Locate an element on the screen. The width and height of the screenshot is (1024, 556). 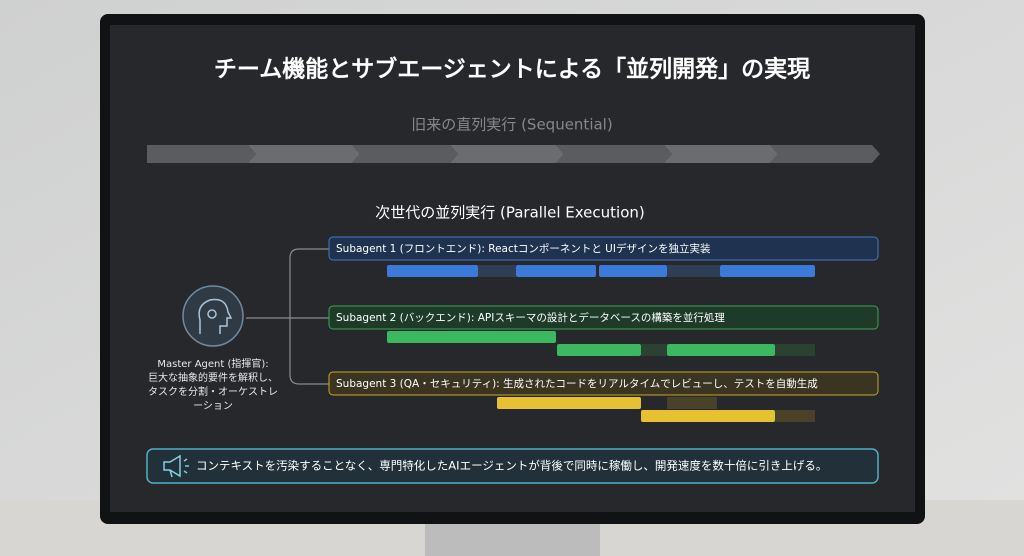
parallel-label: 次世代の並列実行 (Parallel Execution) is located at coordinates (510, 213).